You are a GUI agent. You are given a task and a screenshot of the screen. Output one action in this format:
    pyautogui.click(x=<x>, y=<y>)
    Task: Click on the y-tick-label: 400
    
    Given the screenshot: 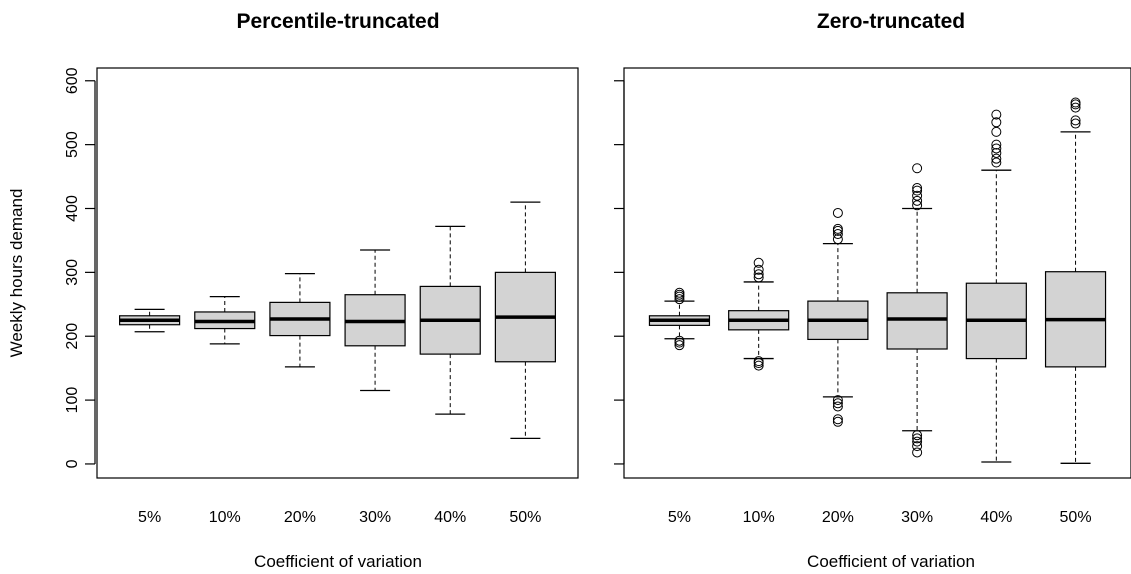 What is the action you would take?
    pyautogui.click(x=72, y=208)
    